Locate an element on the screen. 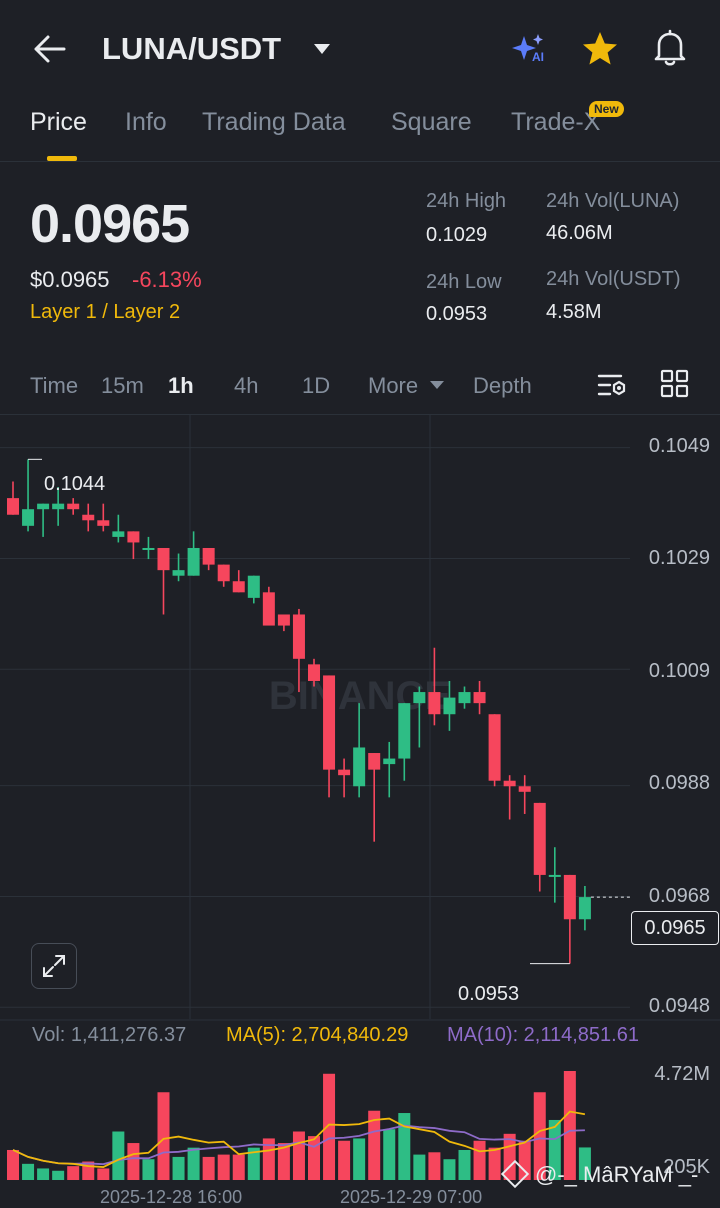  tab-price: Price is located at coordinates (58, 122).